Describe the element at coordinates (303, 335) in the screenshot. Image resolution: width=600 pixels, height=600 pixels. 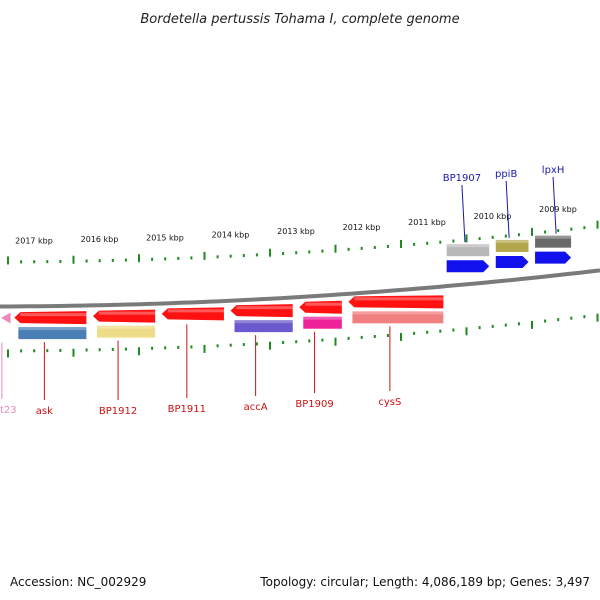
I see `inner-tick-track` at that location.